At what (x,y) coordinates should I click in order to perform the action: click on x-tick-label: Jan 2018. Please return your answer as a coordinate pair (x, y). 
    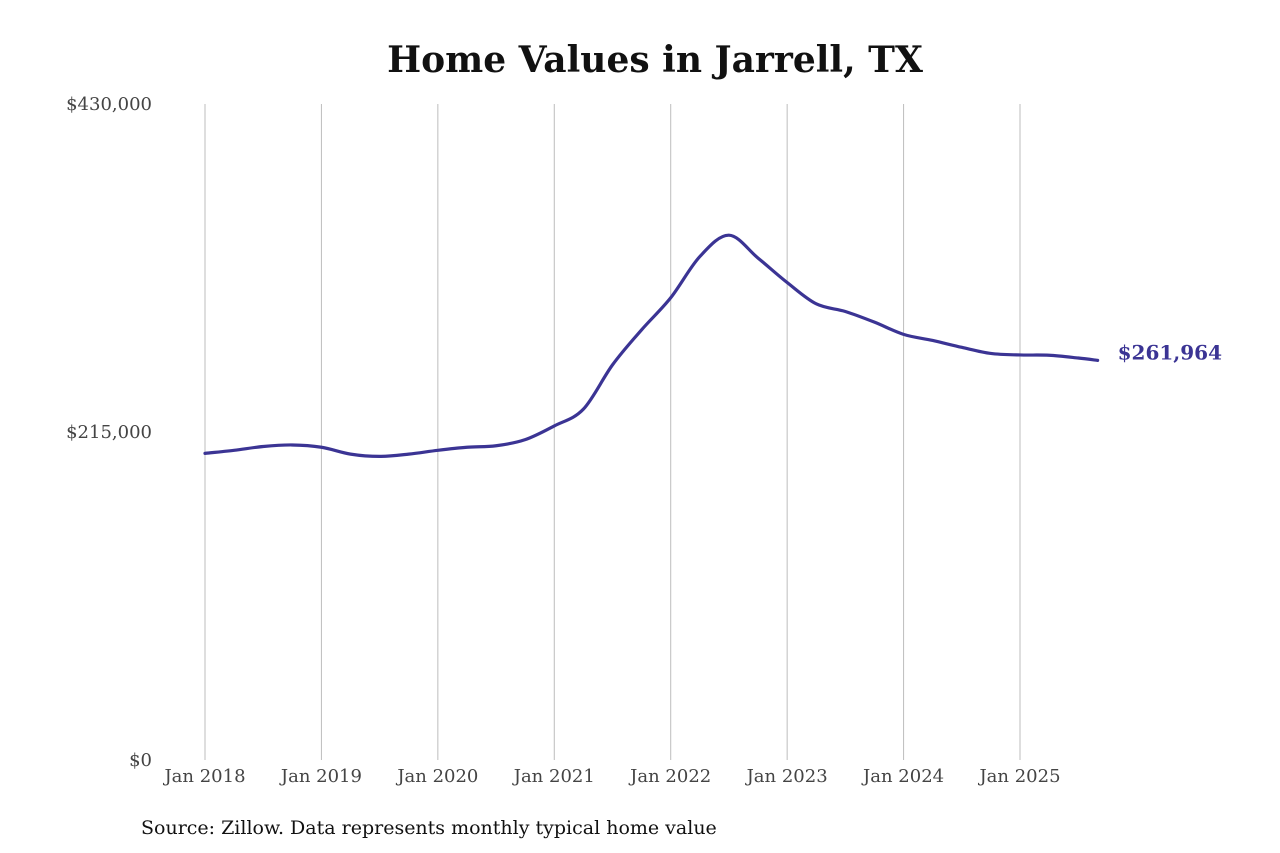
    Looking at the image, I should click on (203, 776).